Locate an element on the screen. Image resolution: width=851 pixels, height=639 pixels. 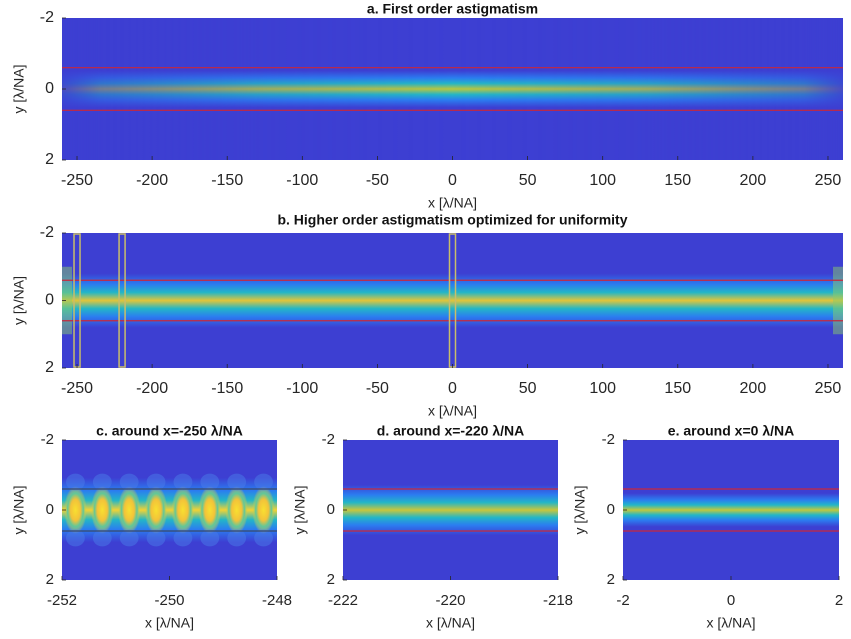
highlight-box is located at coordinates (122, 300).